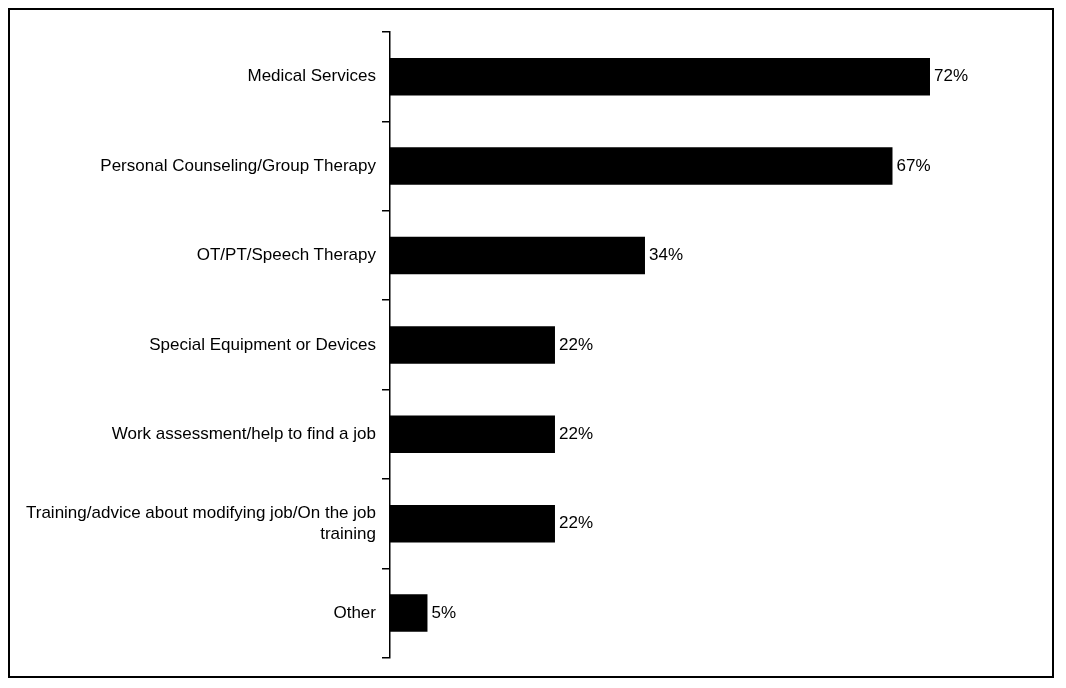 The height and width of the screenshot is (688, 1066). What do you see at coordinates (355, 612) in the screenshot?
I see `y-tick-label: Other` at bounding box center [355, 612].